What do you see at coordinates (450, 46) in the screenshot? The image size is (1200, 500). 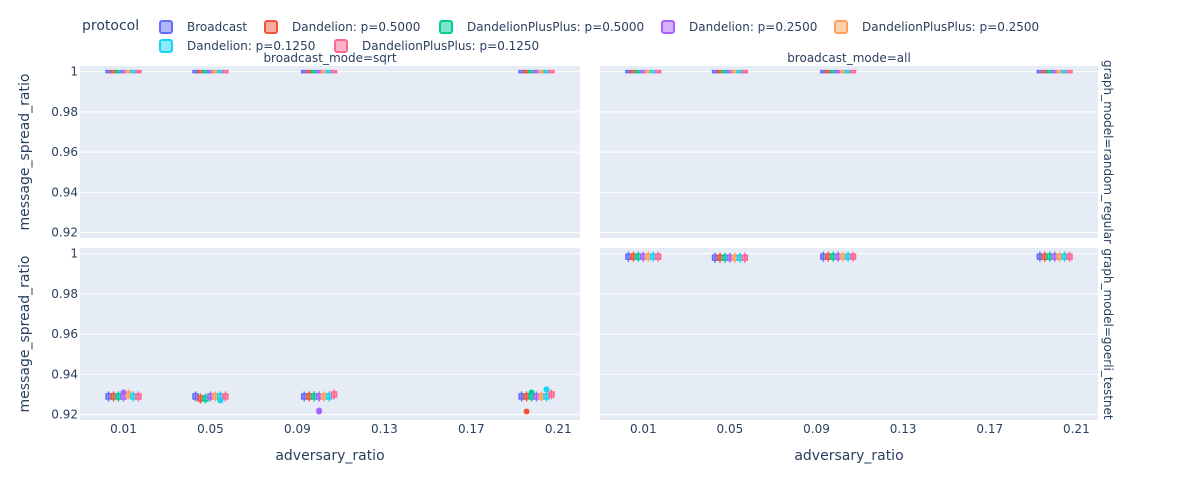 I see `legend-label-6: DandelionPlusPlus: p=0.1250` at bounding box center [450, 46].